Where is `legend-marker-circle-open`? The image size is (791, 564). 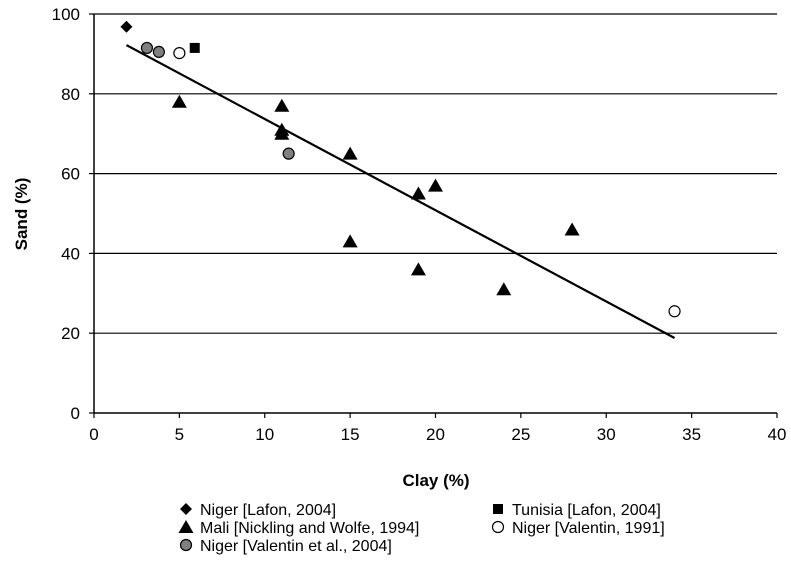 legend-marker-circle-open is located at coordinates (498, 527).